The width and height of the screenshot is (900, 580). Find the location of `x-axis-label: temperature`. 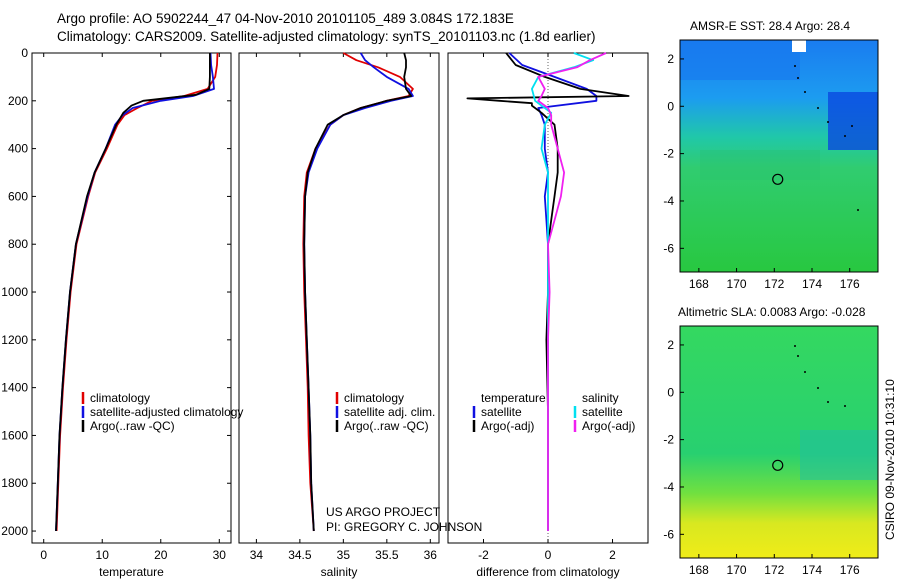

x-axis-label: temperature is located at coordinates (131, 572).